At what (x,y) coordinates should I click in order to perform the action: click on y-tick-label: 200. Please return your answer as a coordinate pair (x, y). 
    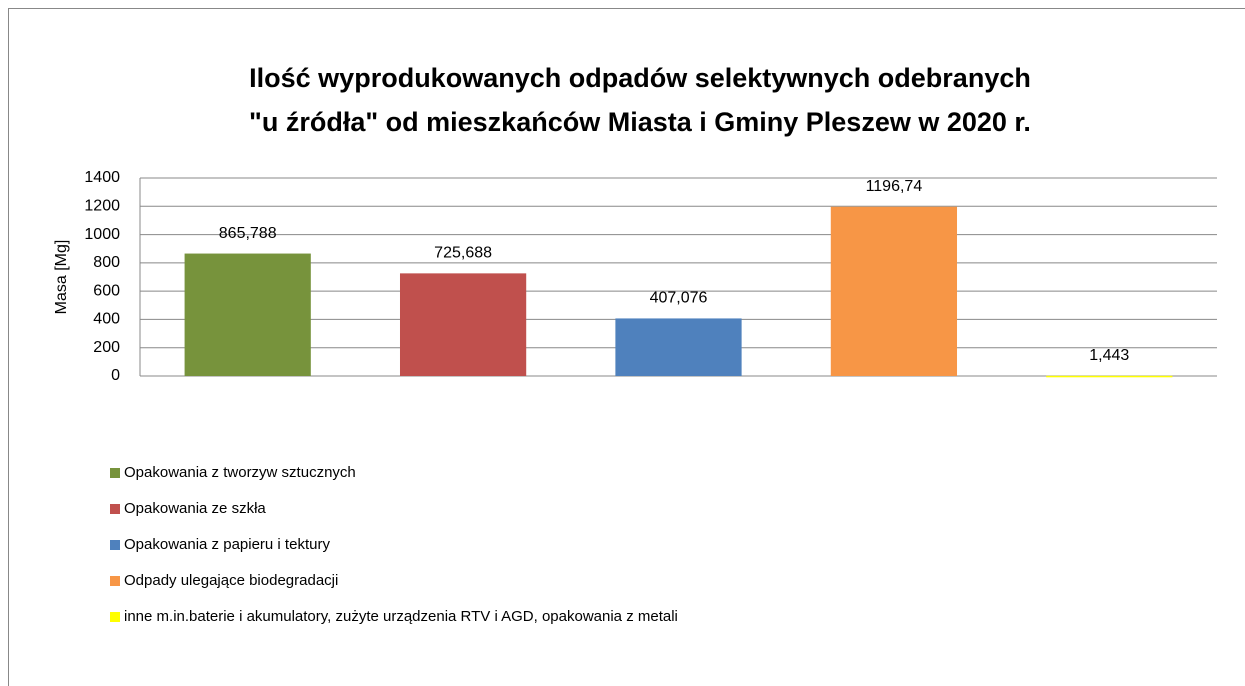
    Looking at the image, I should click on (106, 347).